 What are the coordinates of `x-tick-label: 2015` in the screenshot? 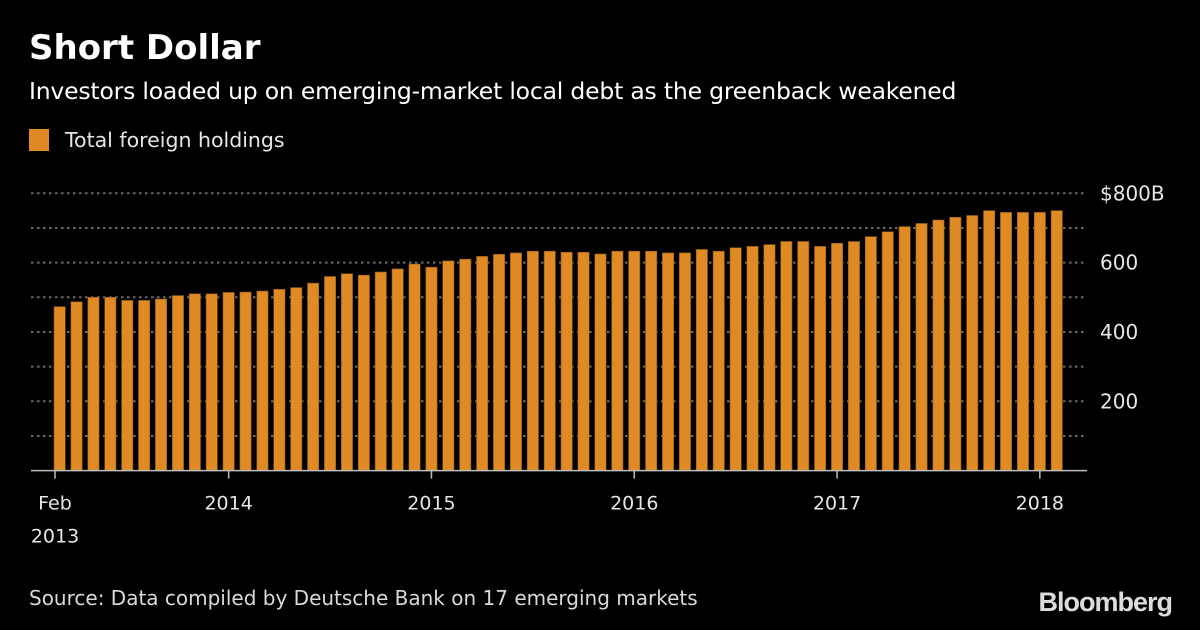 It's located at (431, 504).